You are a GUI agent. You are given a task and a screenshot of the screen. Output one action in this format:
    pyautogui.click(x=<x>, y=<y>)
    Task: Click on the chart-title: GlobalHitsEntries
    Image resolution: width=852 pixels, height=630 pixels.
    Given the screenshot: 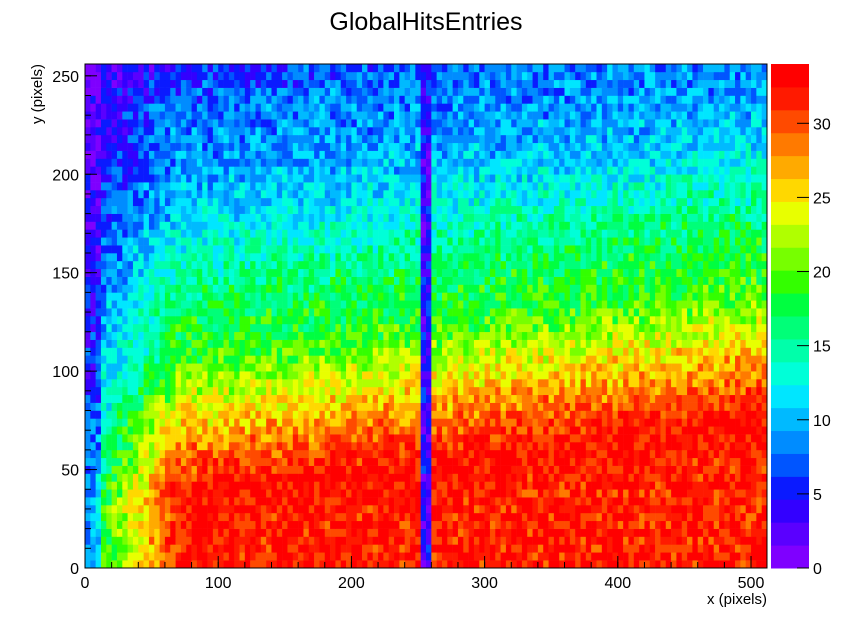 What is the action you would take?
    pyautogui.click(x=425, y=22)
    